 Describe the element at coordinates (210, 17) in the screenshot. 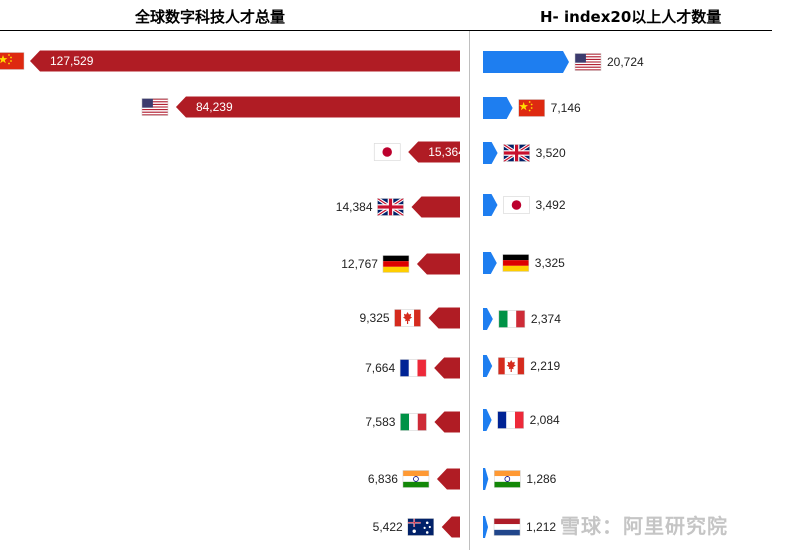

I see `left-chart-title: 全球数字科技人才总量` at that location.